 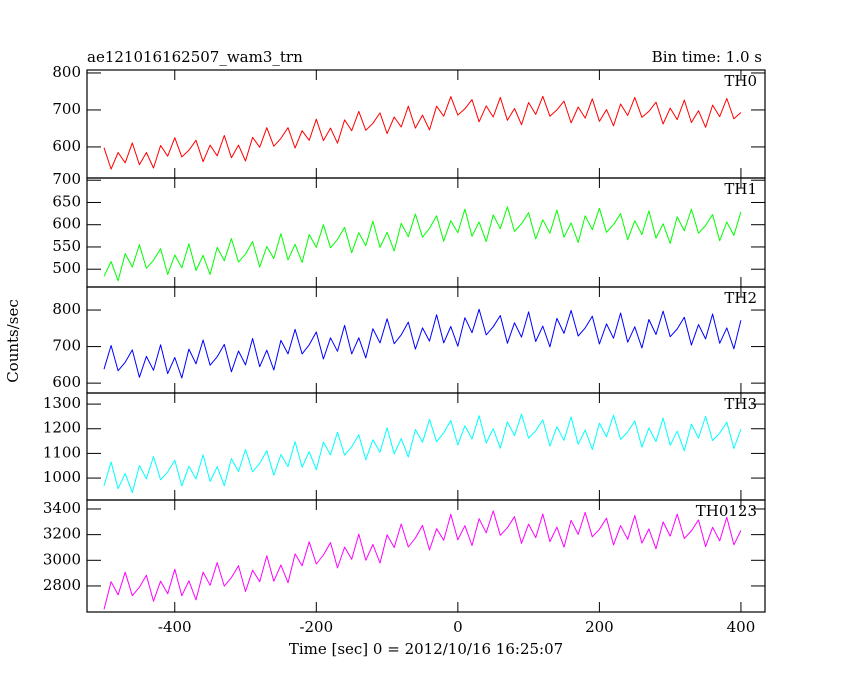 I want to click on y-tick-label: 3000, so click(x=62, y=559).